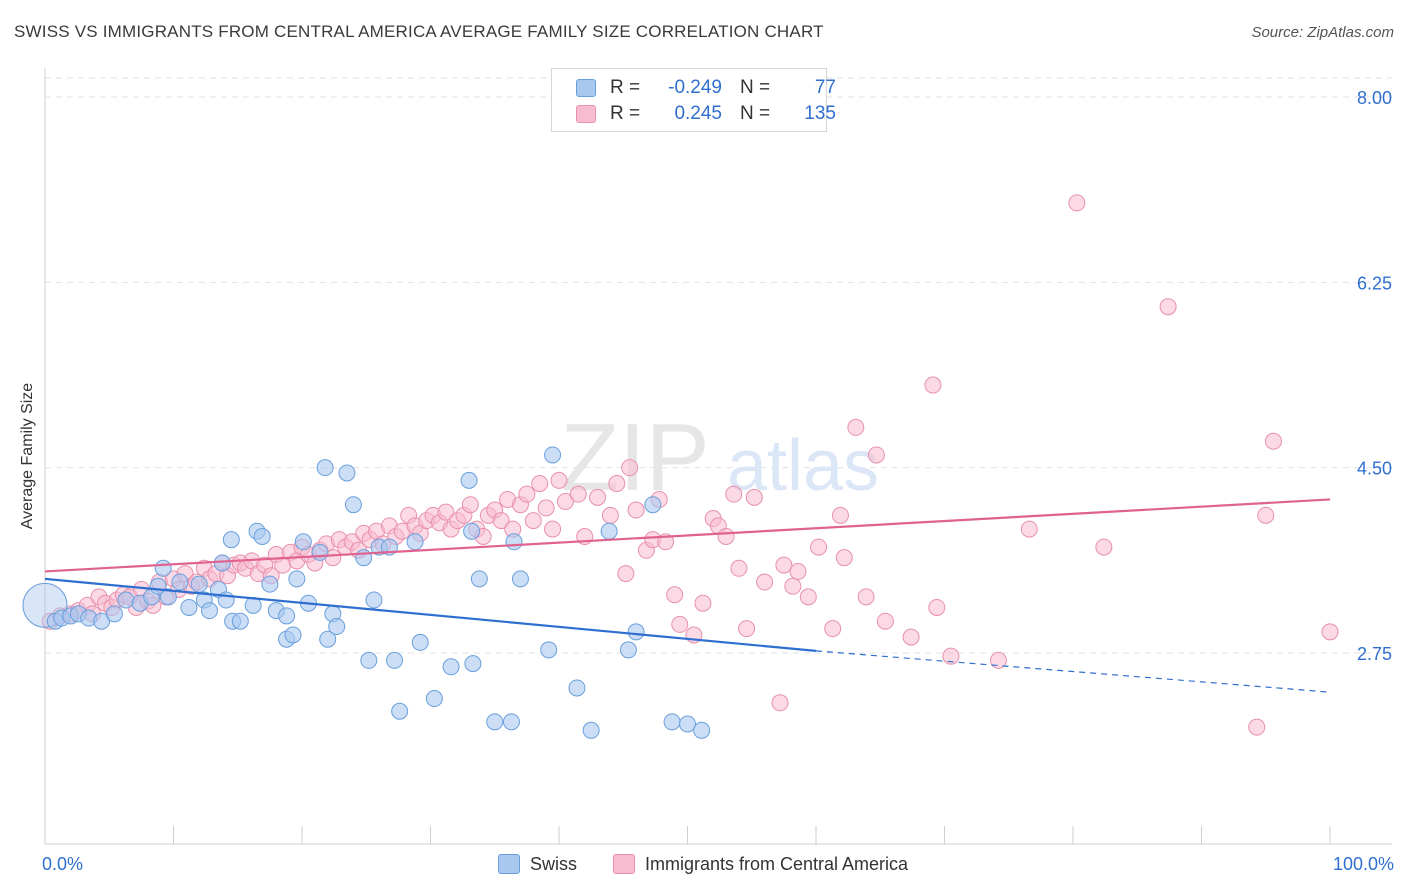 The width and height of the screenshot is (1406, 892). What do you see at coordinates (1374, 98) in the screenshot?
I see `y-tick-label: 8.00` at bounding box center [1374, 98].